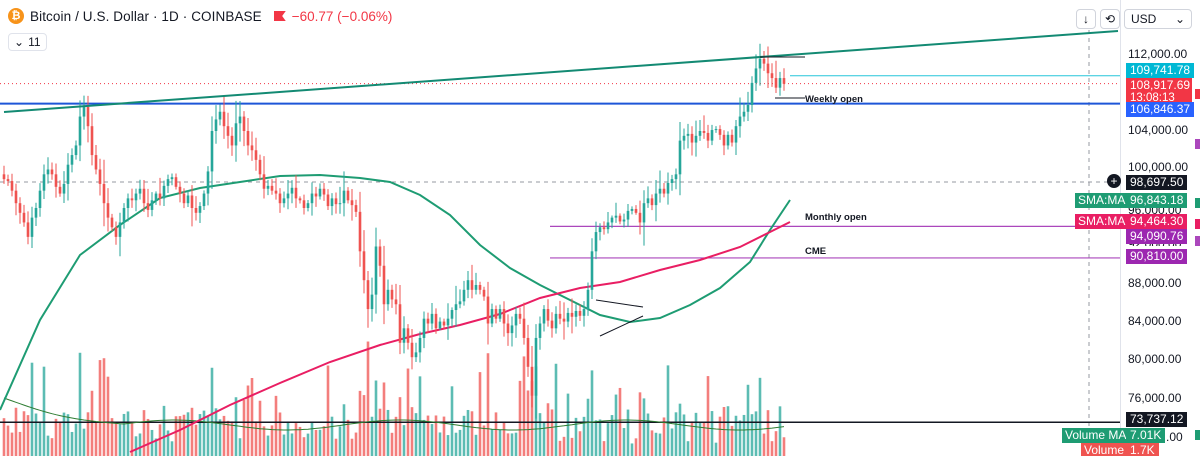  I want to click on refresh-icon: ⟲, so click(1110, 19).